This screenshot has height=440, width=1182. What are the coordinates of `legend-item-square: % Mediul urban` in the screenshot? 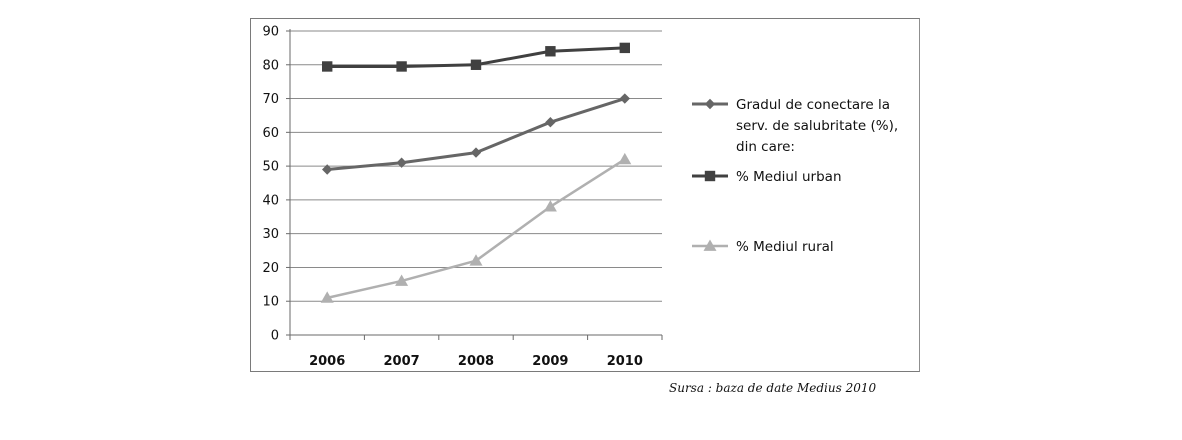 It's located at (767, 177).